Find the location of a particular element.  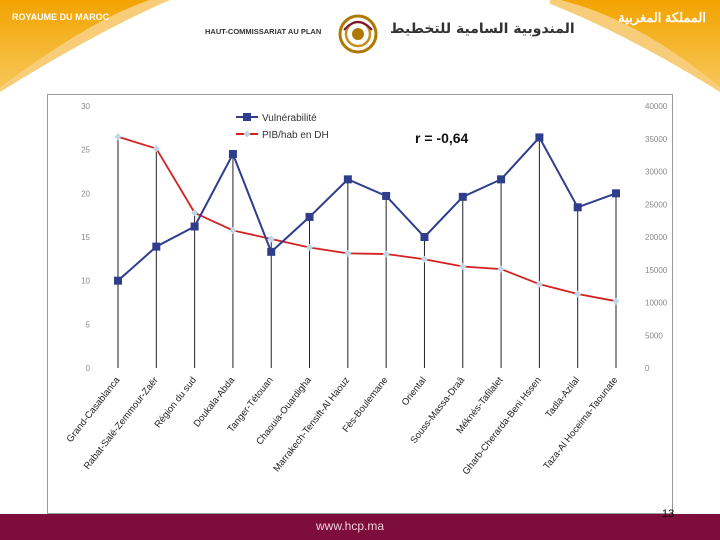

right-axis-tick-label: 35000 is located at coordinates (656, 139).